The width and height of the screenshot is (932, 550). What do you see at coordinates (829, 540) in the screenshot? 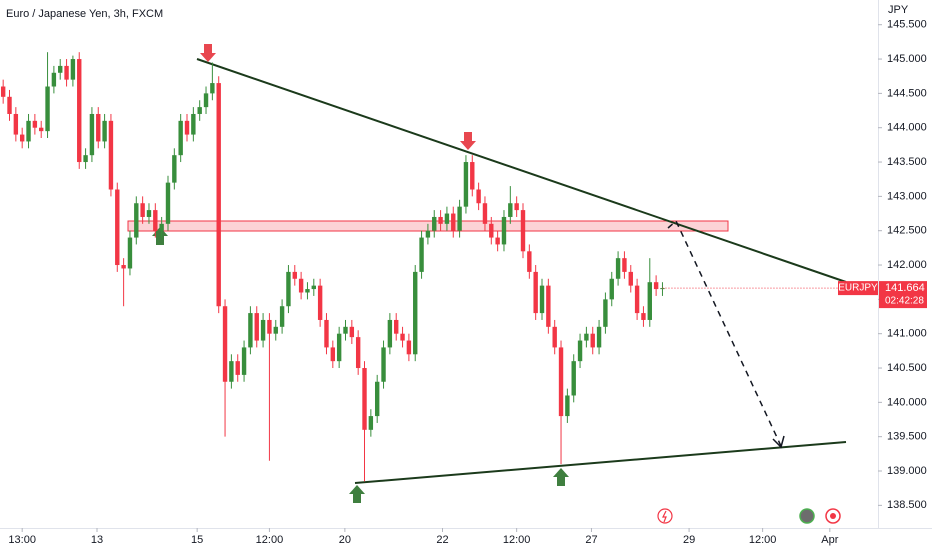
I see `x-tick-label: Apr` at bounding box center [829, 540].